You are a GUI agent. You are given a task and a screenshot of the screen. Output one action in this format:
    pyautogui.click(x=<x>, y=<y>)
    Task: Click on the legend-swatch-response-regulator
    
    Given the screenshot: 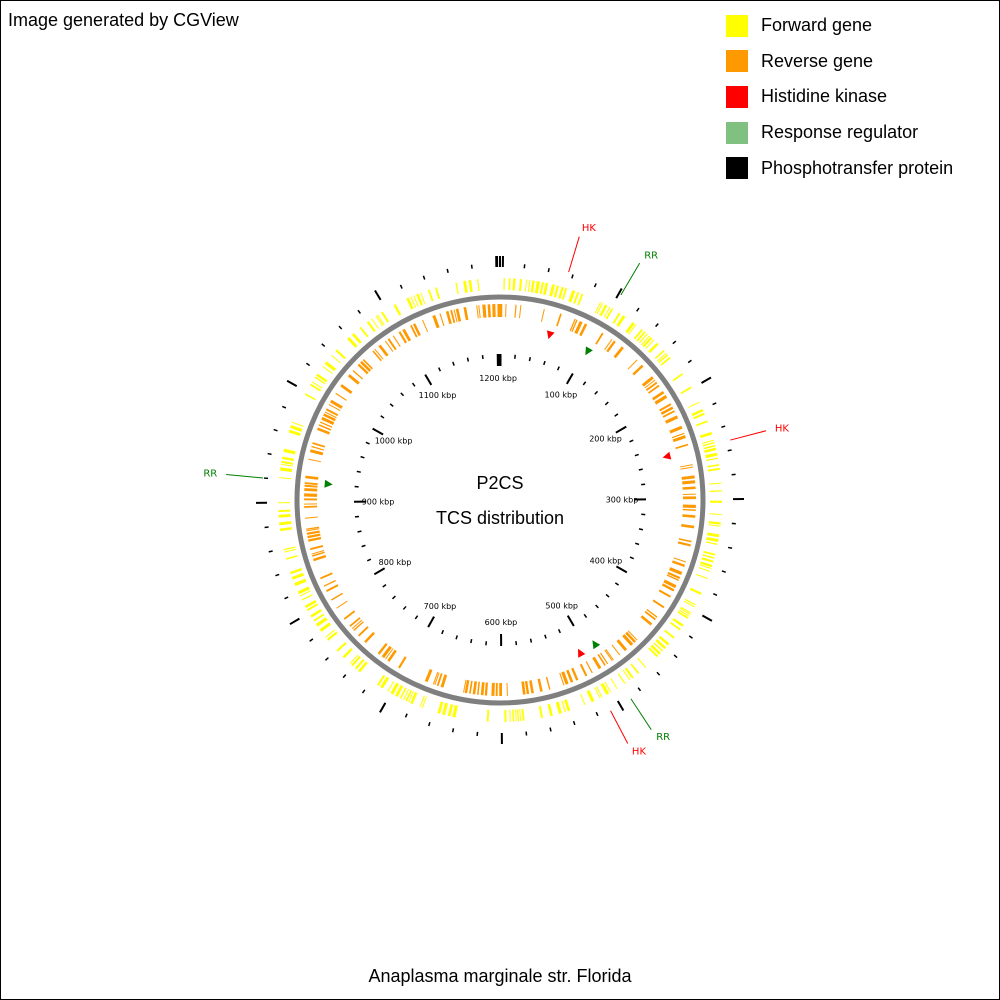 What is the action you would take?
    pyautogui.click(x=737, y=132)
    